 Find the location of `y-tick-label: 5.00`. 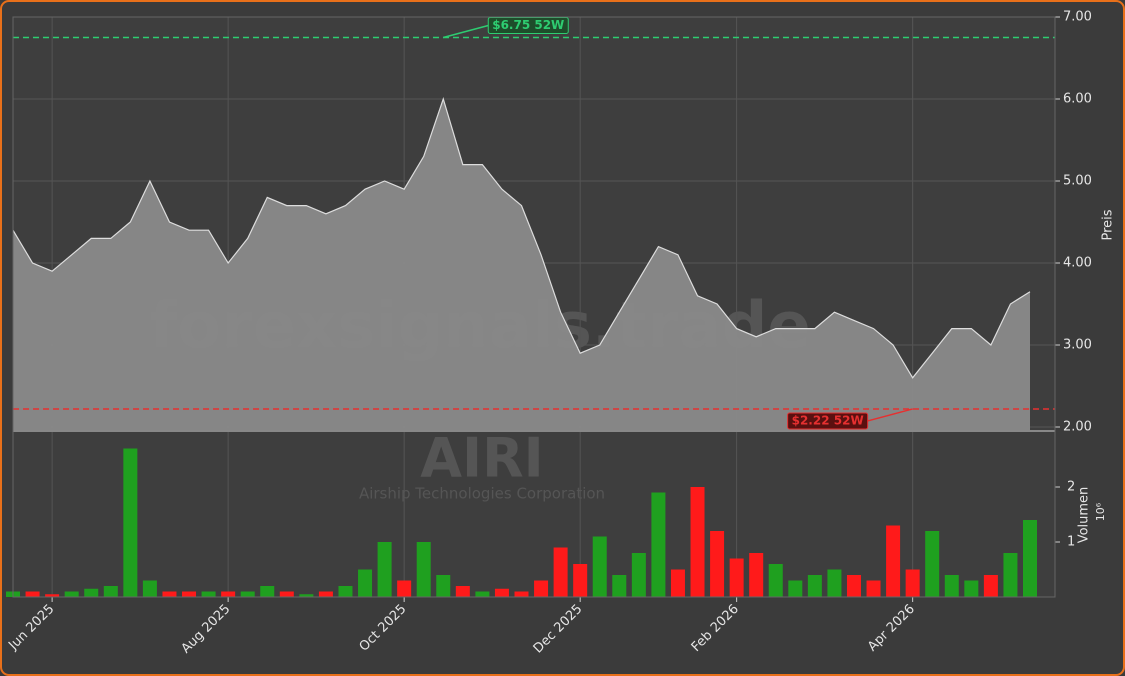

y-tick-label: 5.00 is located at coordinates (1077, 181).